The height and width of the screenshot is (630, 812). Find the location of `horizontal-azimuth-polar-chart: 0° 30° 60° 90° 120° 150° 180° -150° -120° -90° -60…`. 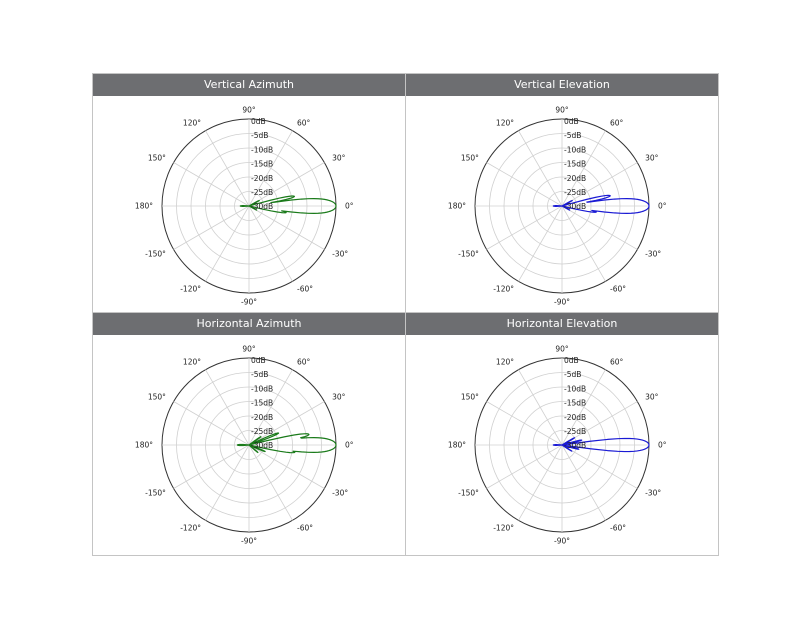

horizontal-azimuth-polar-chart: 0° 30° 60° 90° 120° 150° 180° -150° -120° -90° -60… is located at coordinates (244, 445).